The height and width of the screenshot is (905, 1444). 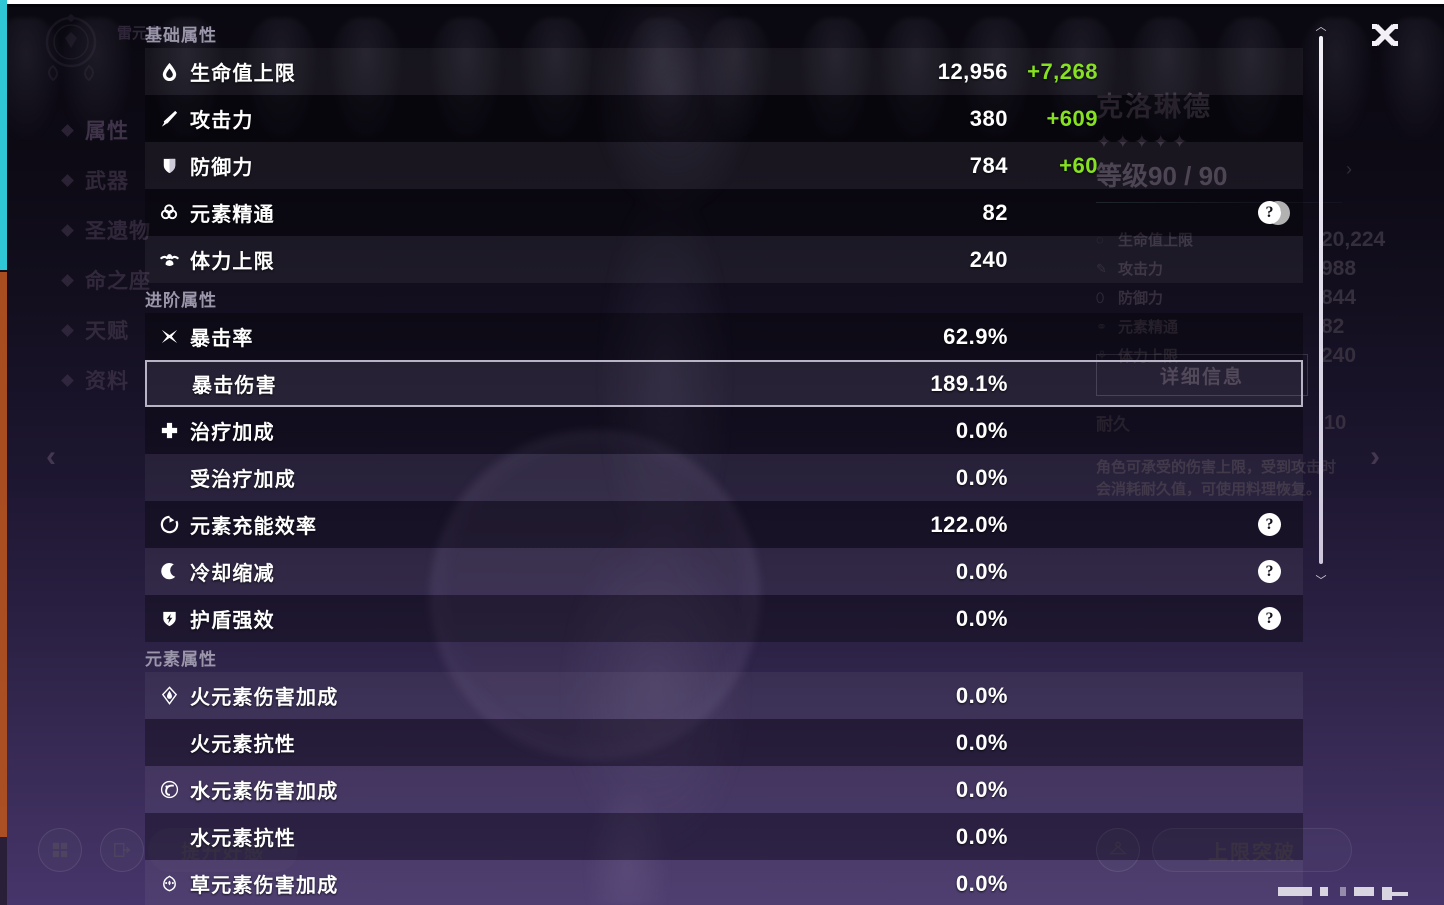 What do you see at coordinates (1226, 268) in the screenshot?
I see `character-stat-row: ✎ 攻击力 988` at bounding box center [1226, 268].